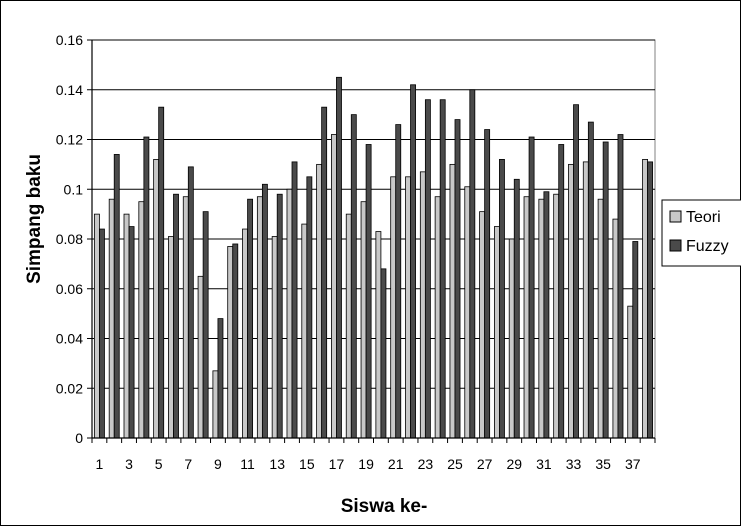 The width and height of the screenshot is (741, 526). What do you see at coordinates (701, 233) in the screenshot?
I see `legend: Teori Fuzzy` at bounding box center [701, 233].